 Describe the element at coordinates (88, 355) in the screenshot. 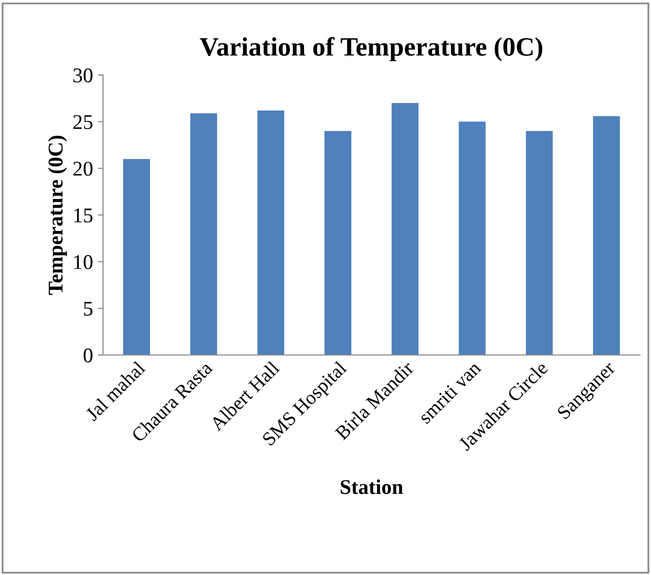

I see `y-tick-label: 0` at that location.